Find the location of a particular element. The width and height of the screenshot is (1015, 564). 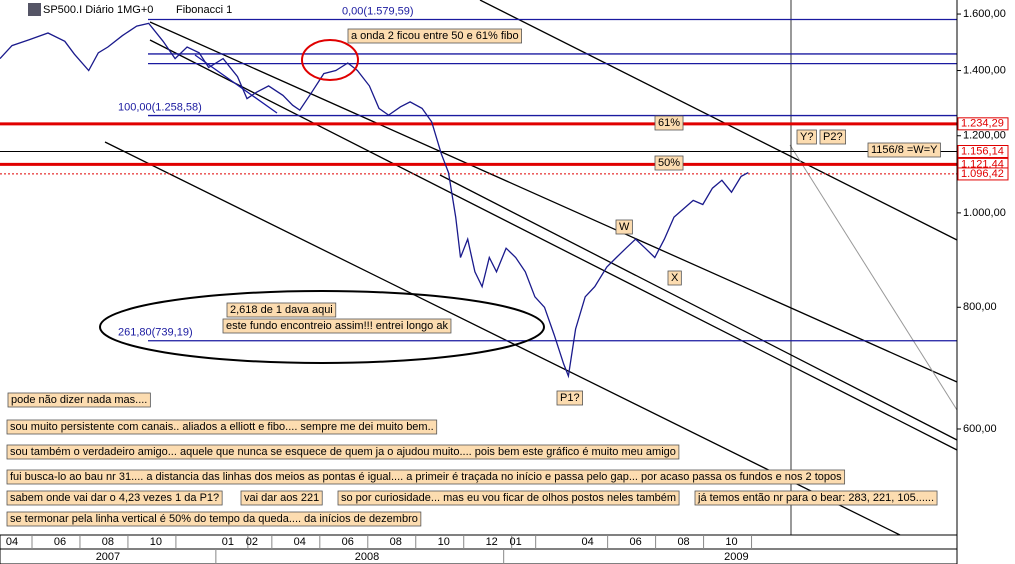

annotation: 1156/8 =W=Y is located at coordinates (904, 150).